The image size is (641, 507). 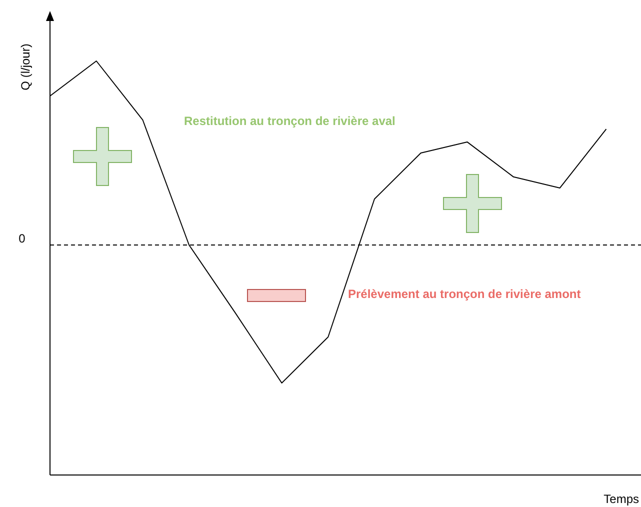 I want to click on annotation: Prélèvement au tronçon de rivière amont, so click(x=464, y=294).